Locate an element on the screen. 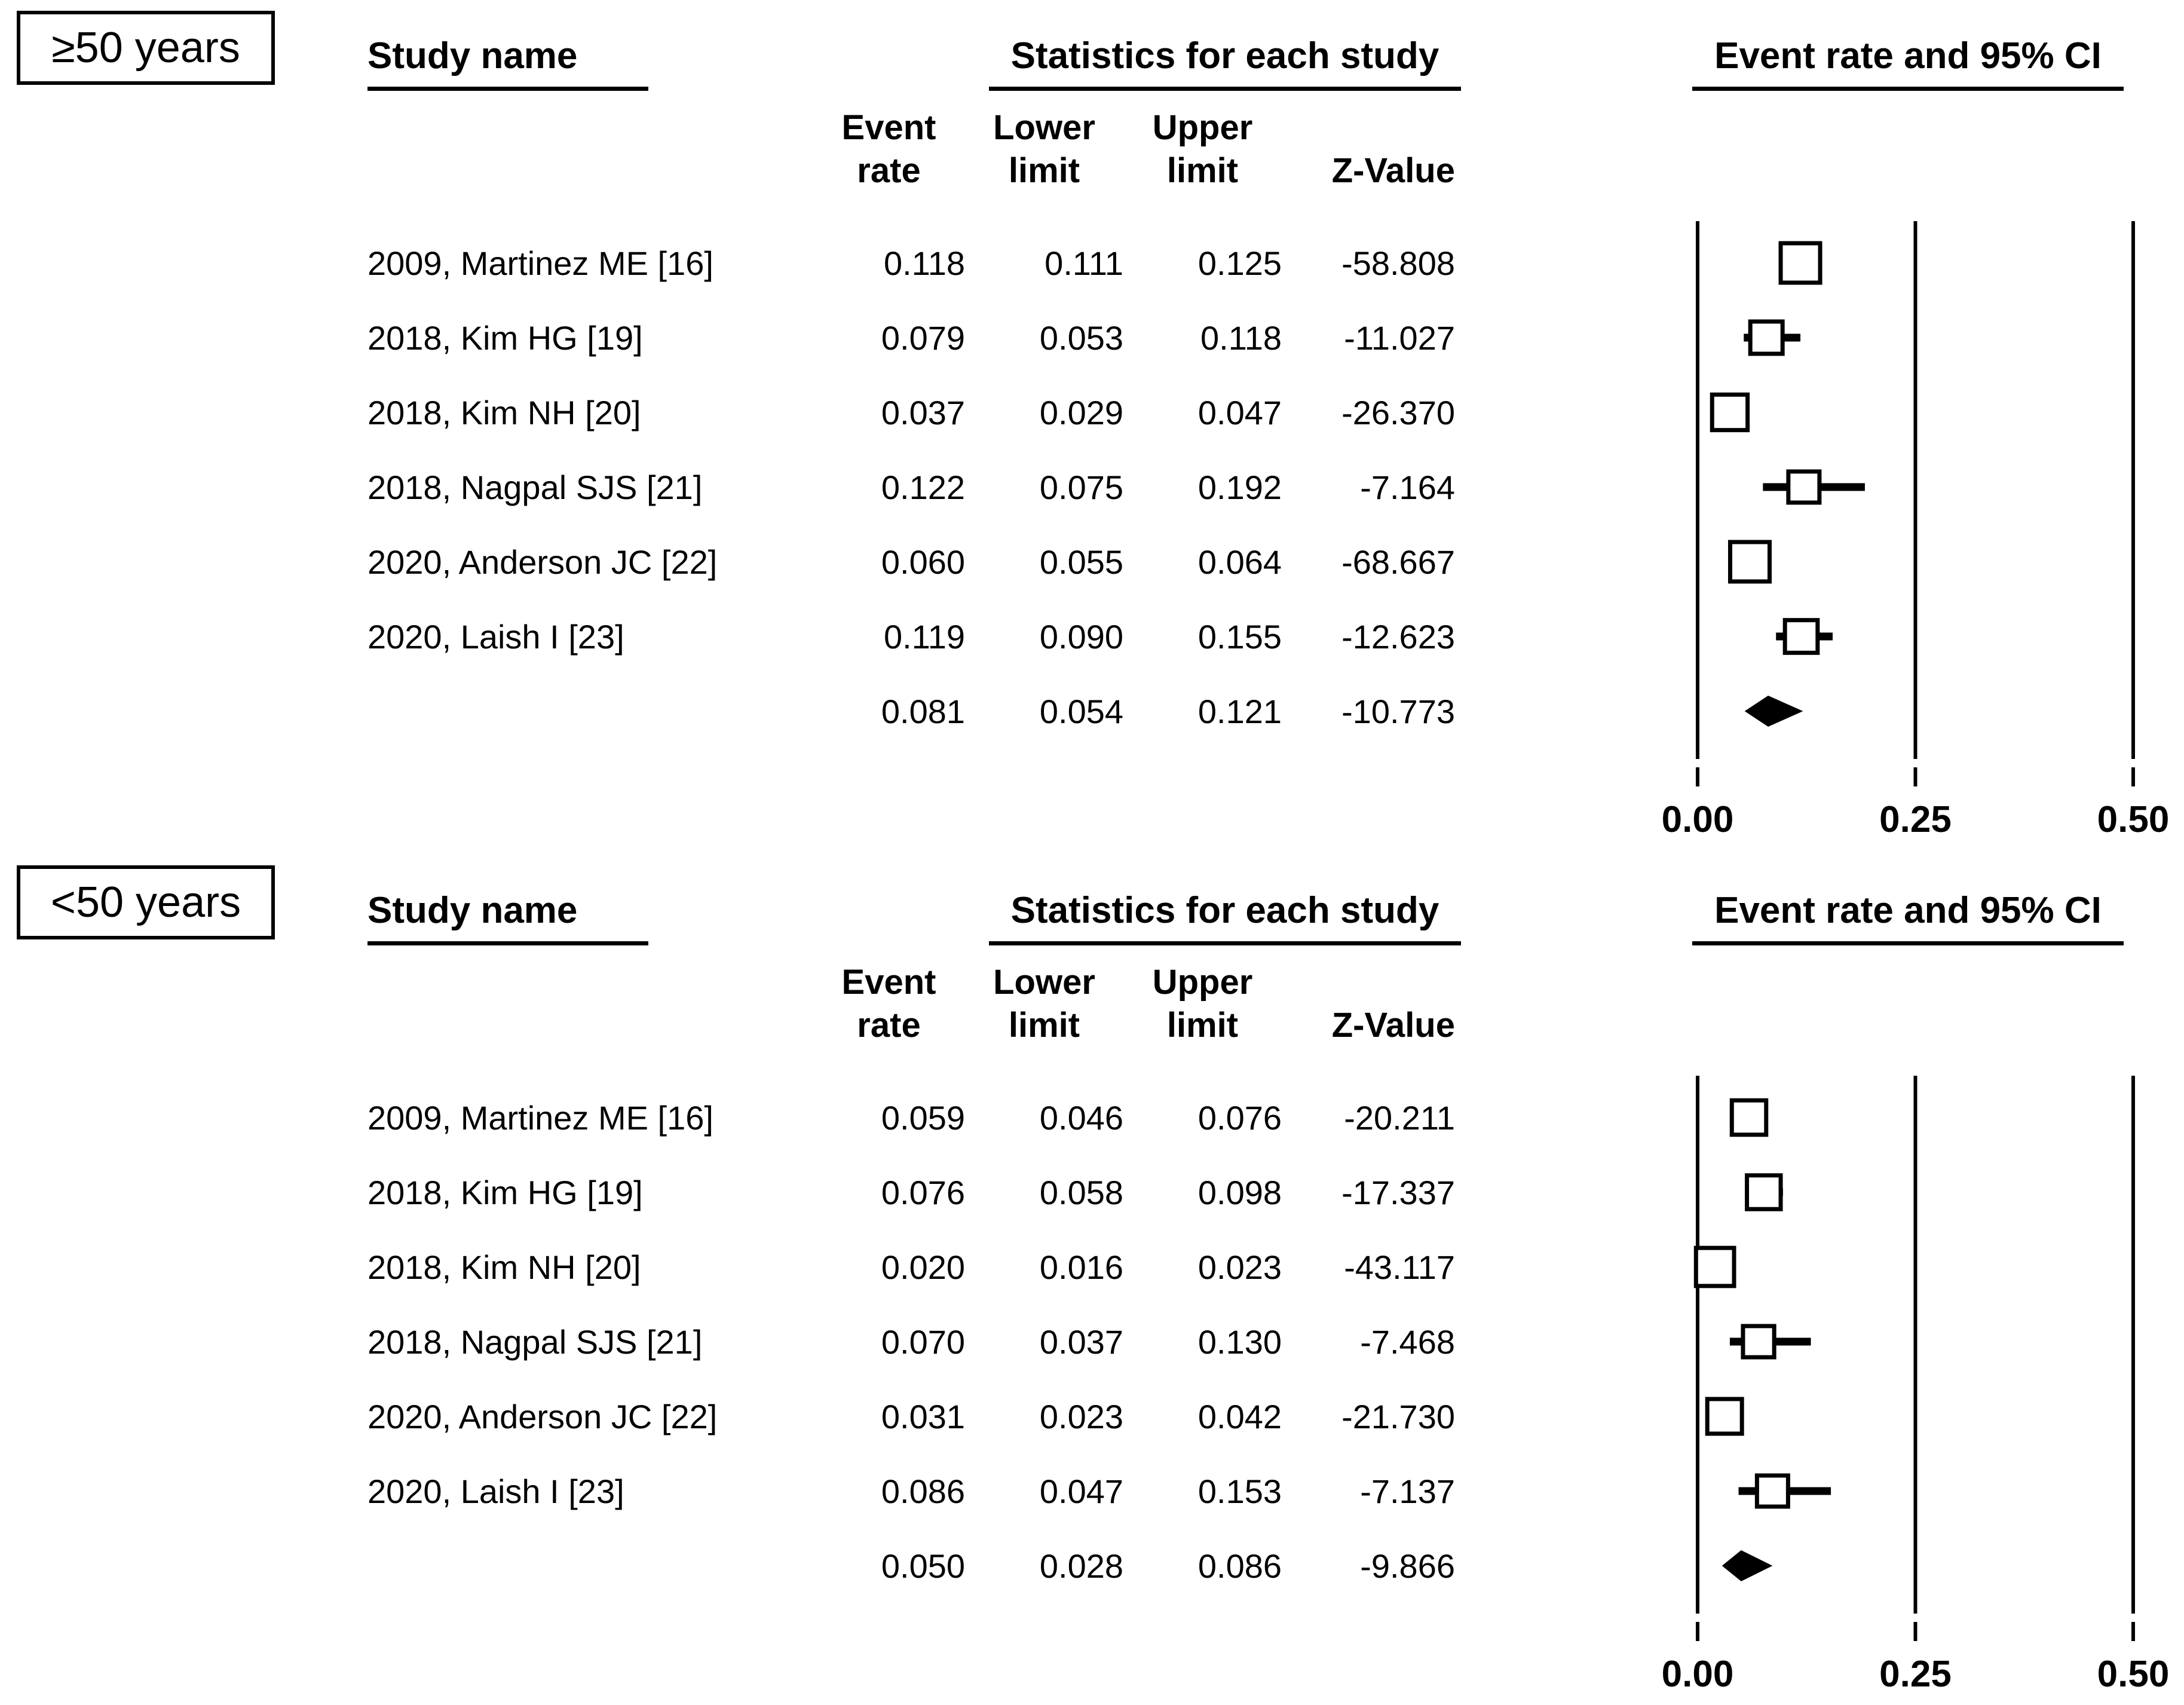  event-rate-value: 0.122 is located at coordinates (923, 487).